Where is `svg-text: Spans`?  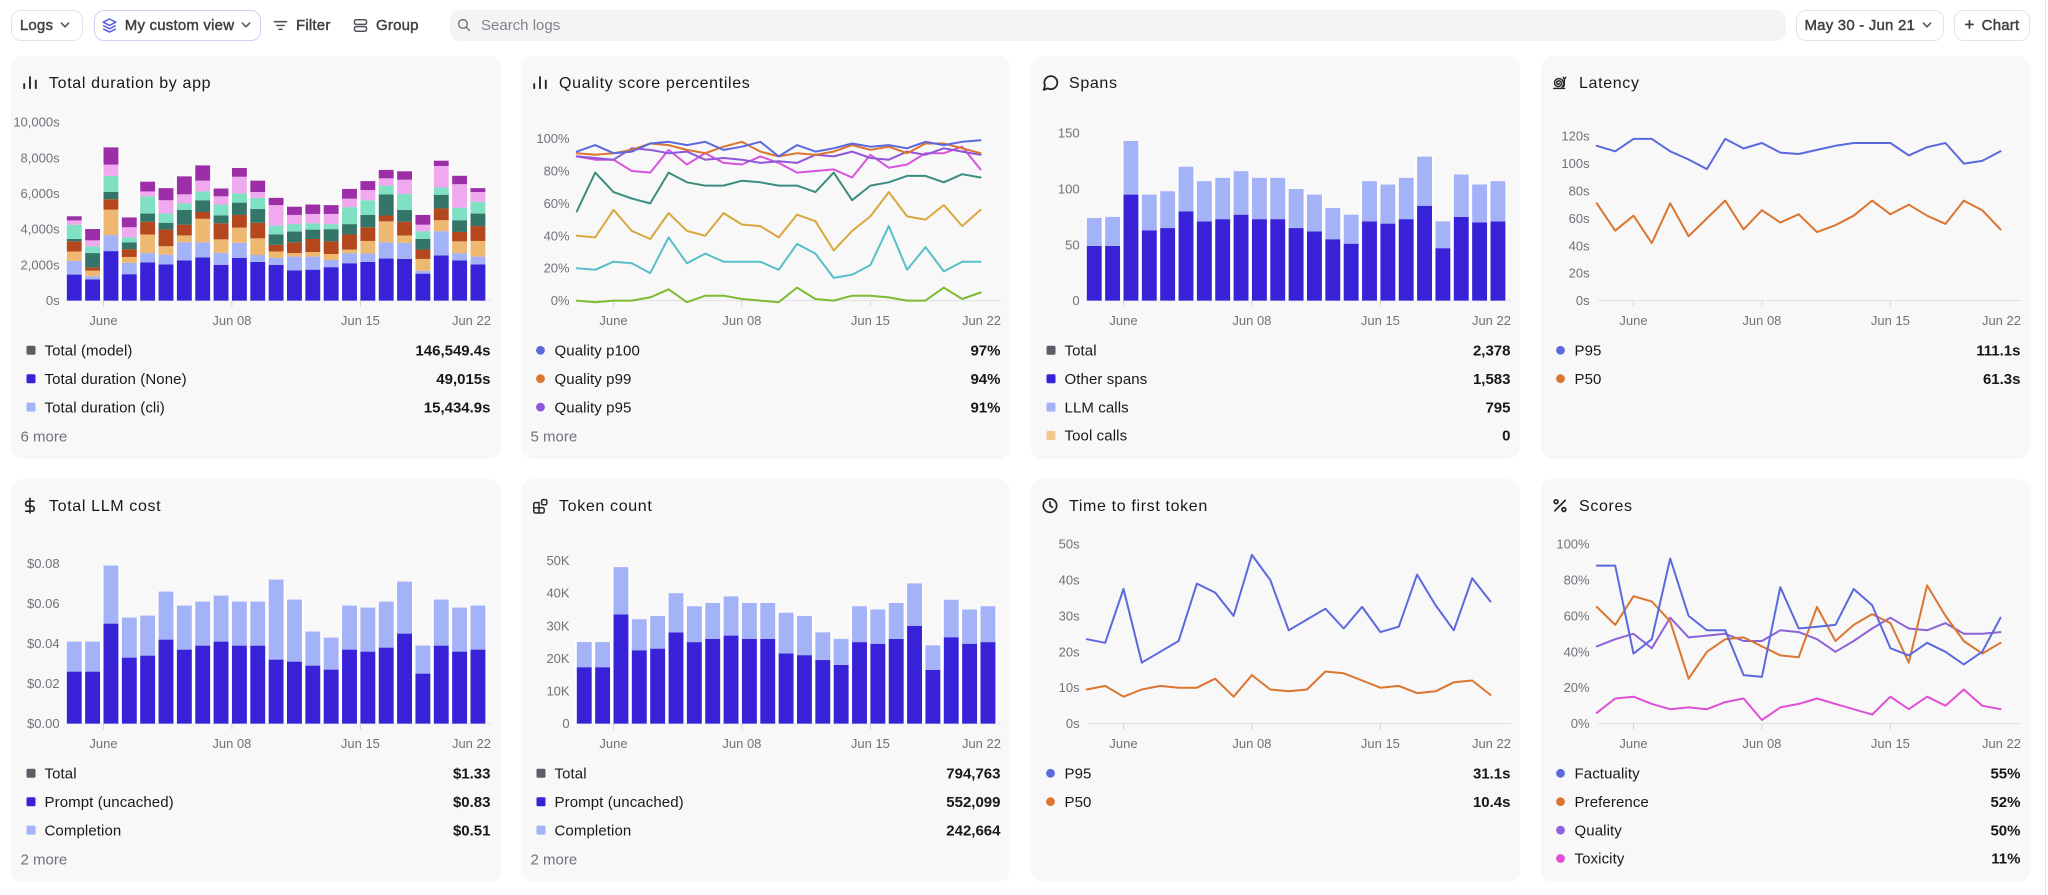
svg-text: Spans is located at coordinates (1093, 83).